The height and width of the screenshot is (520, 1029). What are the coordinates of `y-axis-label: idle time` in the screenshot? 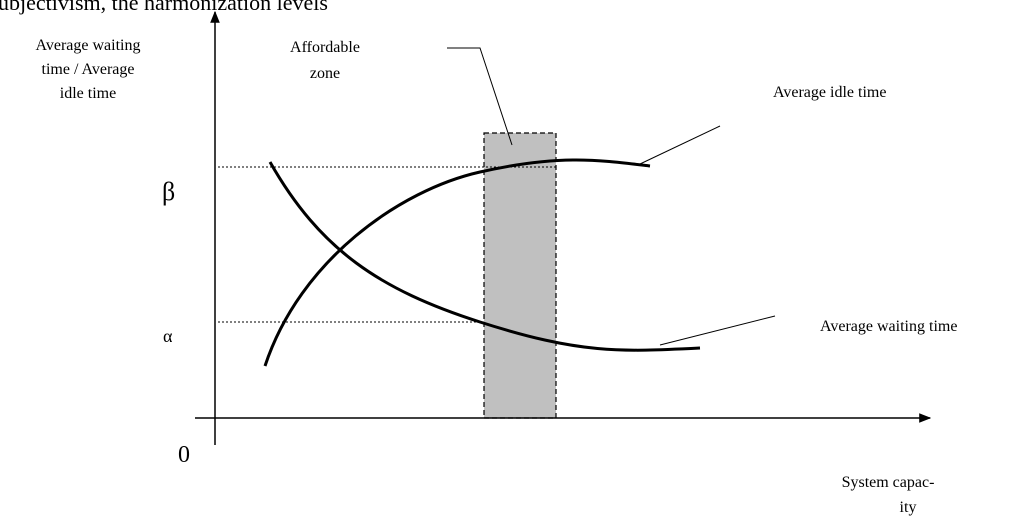 It's located at (88, 93).